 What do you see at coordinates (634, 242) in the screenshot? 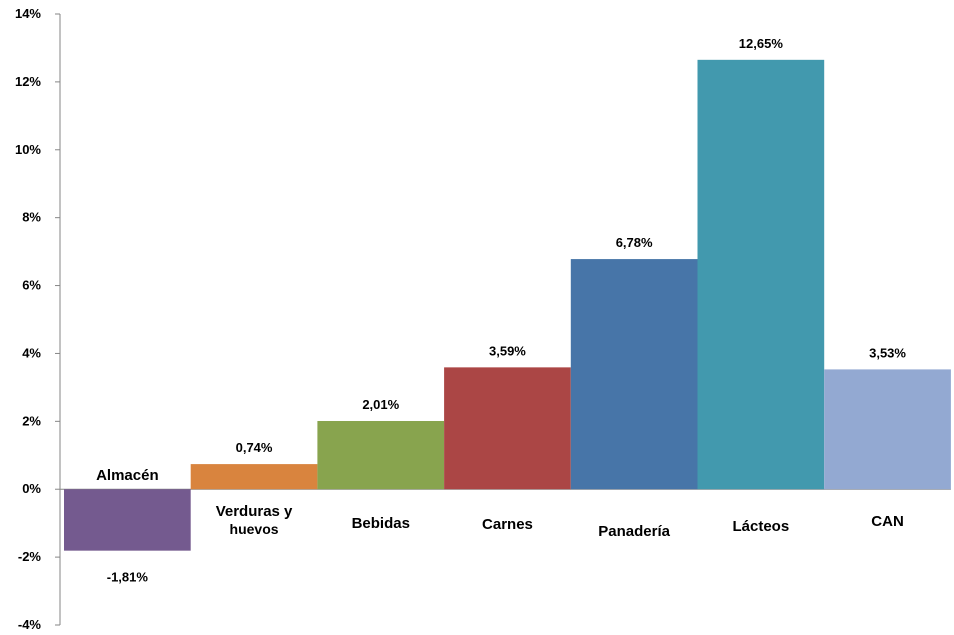
I see `data-label: 6,78%` at bounding box center [634, 242].